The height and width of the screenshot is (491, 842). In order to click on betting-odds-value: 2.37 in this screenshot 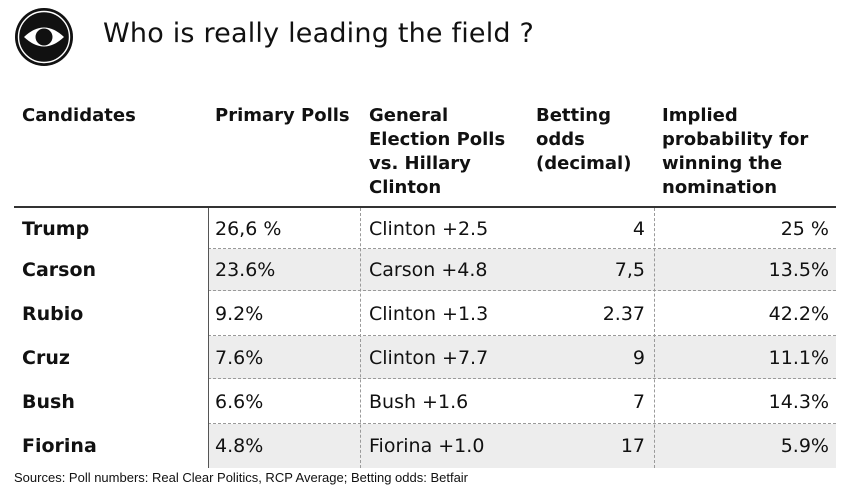, I will do `click(623, 313)`.